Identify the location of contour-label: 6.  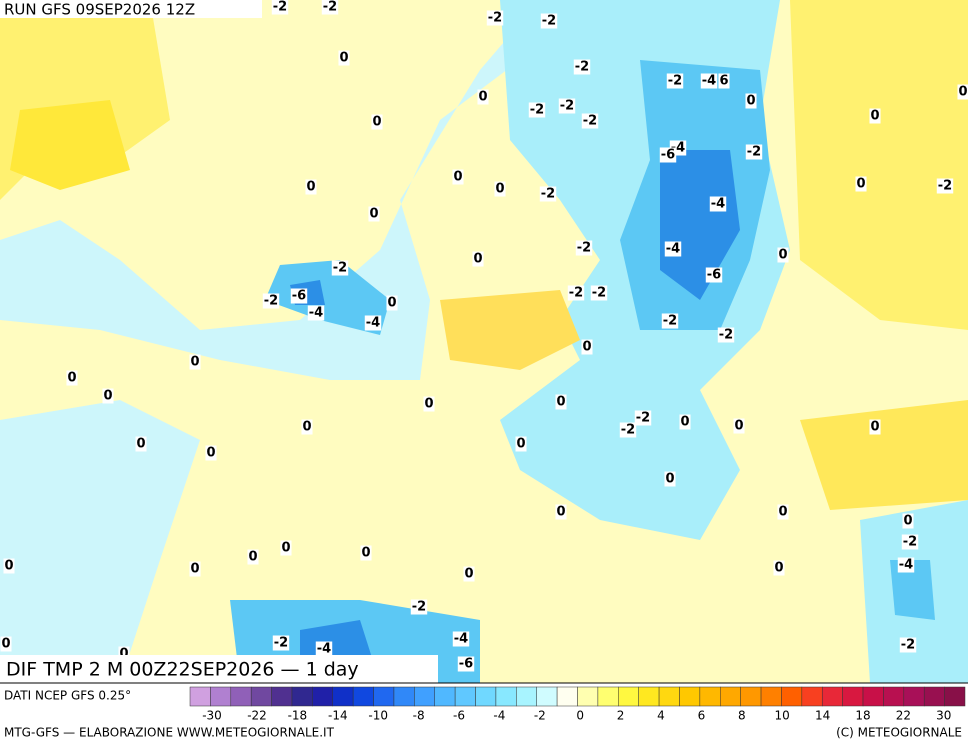
(723, 81).